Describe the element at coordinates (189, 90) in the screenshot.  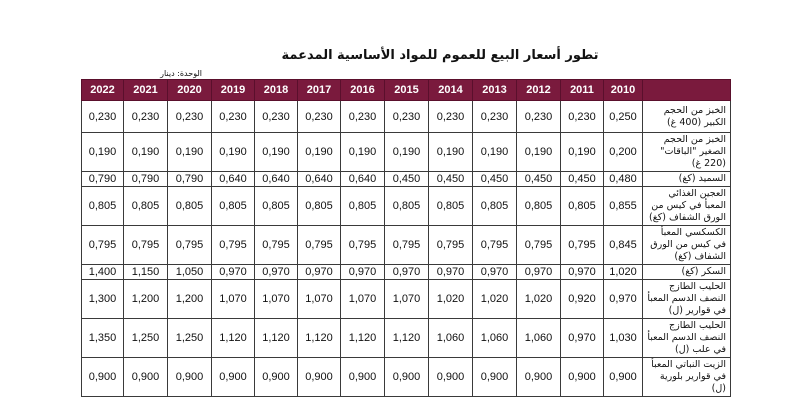
I see `year-header: 2020` at that location.